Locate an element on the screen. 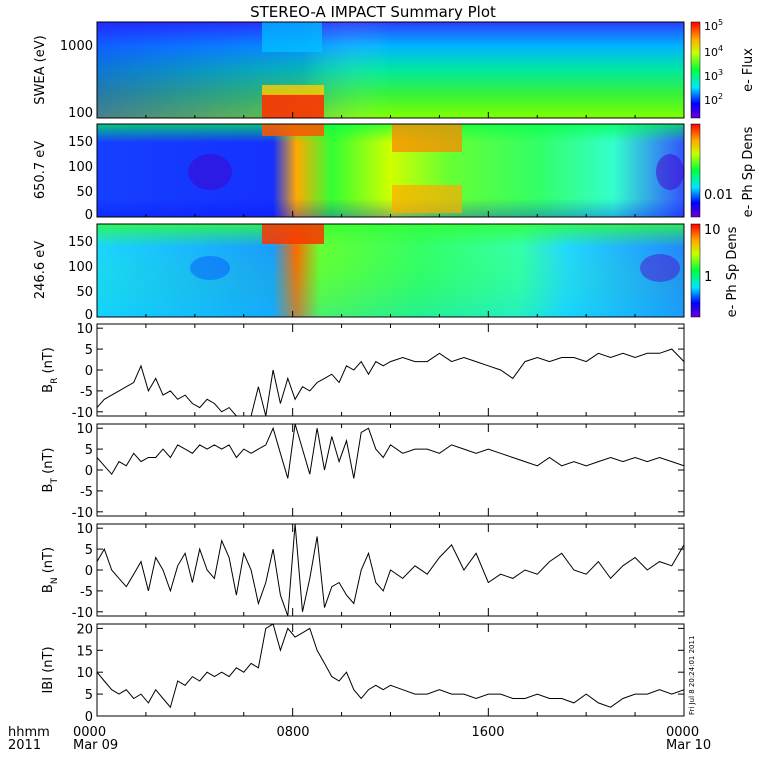 The image size is (780, 780). colorbar-label: e- Flux is located at coordinates (748, 70).